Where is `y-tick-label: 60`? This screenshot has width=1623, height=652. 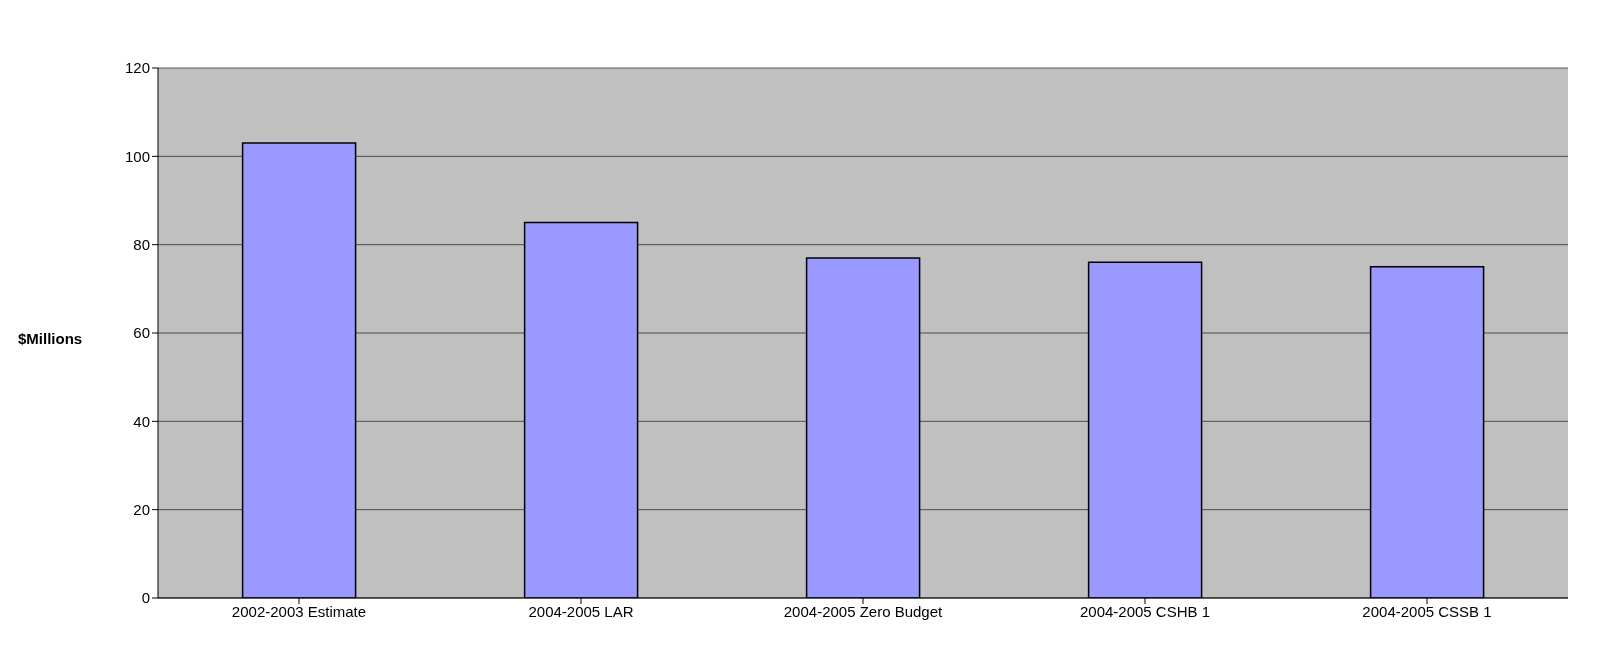
y-tick-label: 60 is located at coordinates (141, 333).